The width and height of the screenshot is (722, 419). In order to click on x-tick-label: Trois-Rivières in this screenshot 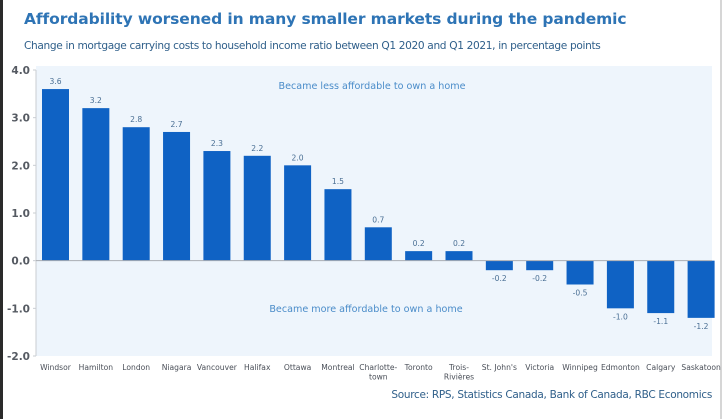, I will do `click(459, 372)`.